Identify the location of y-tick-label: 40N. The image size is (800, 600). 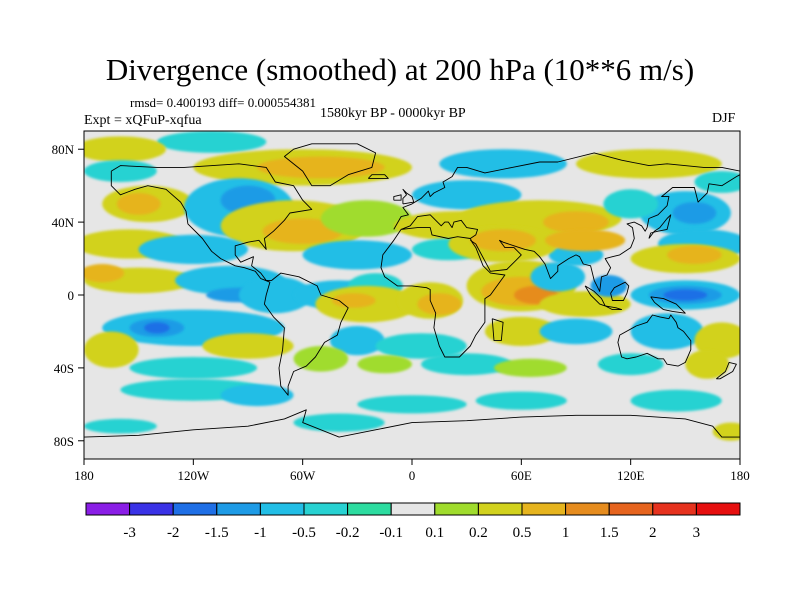
(63, 222).